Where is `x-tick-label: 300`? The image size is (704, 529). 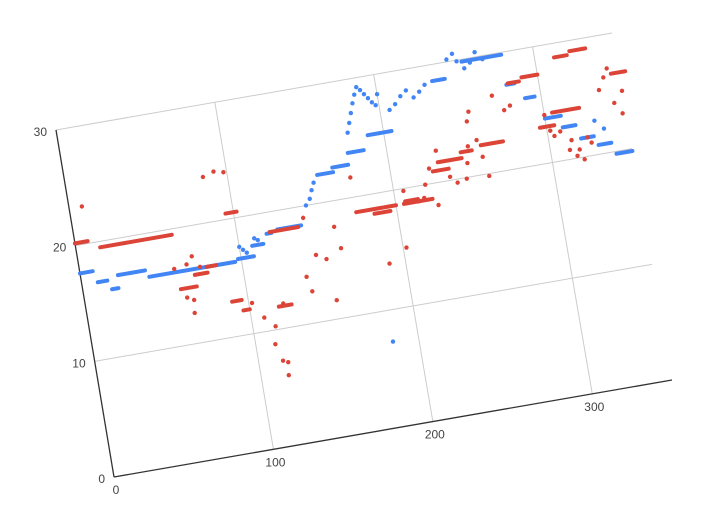 x-tick-label: 300 is located at coordinates (594, 407).